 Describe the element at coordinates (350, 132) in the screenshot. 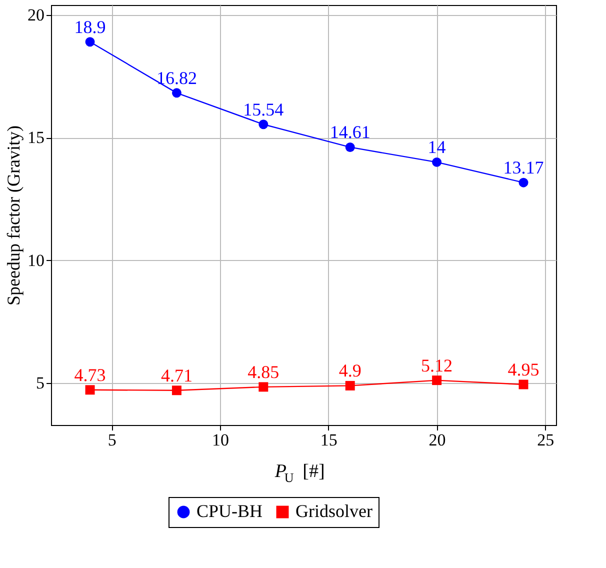

I see `data-label: 14.61` at that location.